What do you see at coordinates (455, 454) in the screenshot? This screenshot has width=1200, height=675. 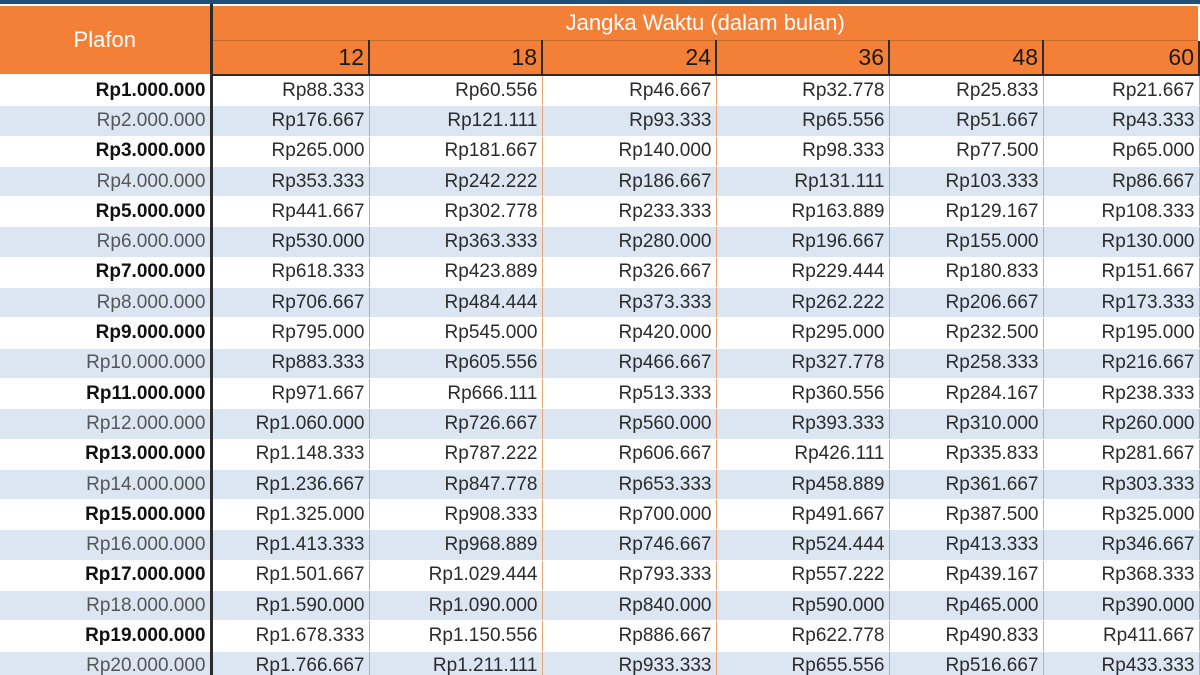 I see `installment-cell: Rp787.222` at bounding box center [455, 454].